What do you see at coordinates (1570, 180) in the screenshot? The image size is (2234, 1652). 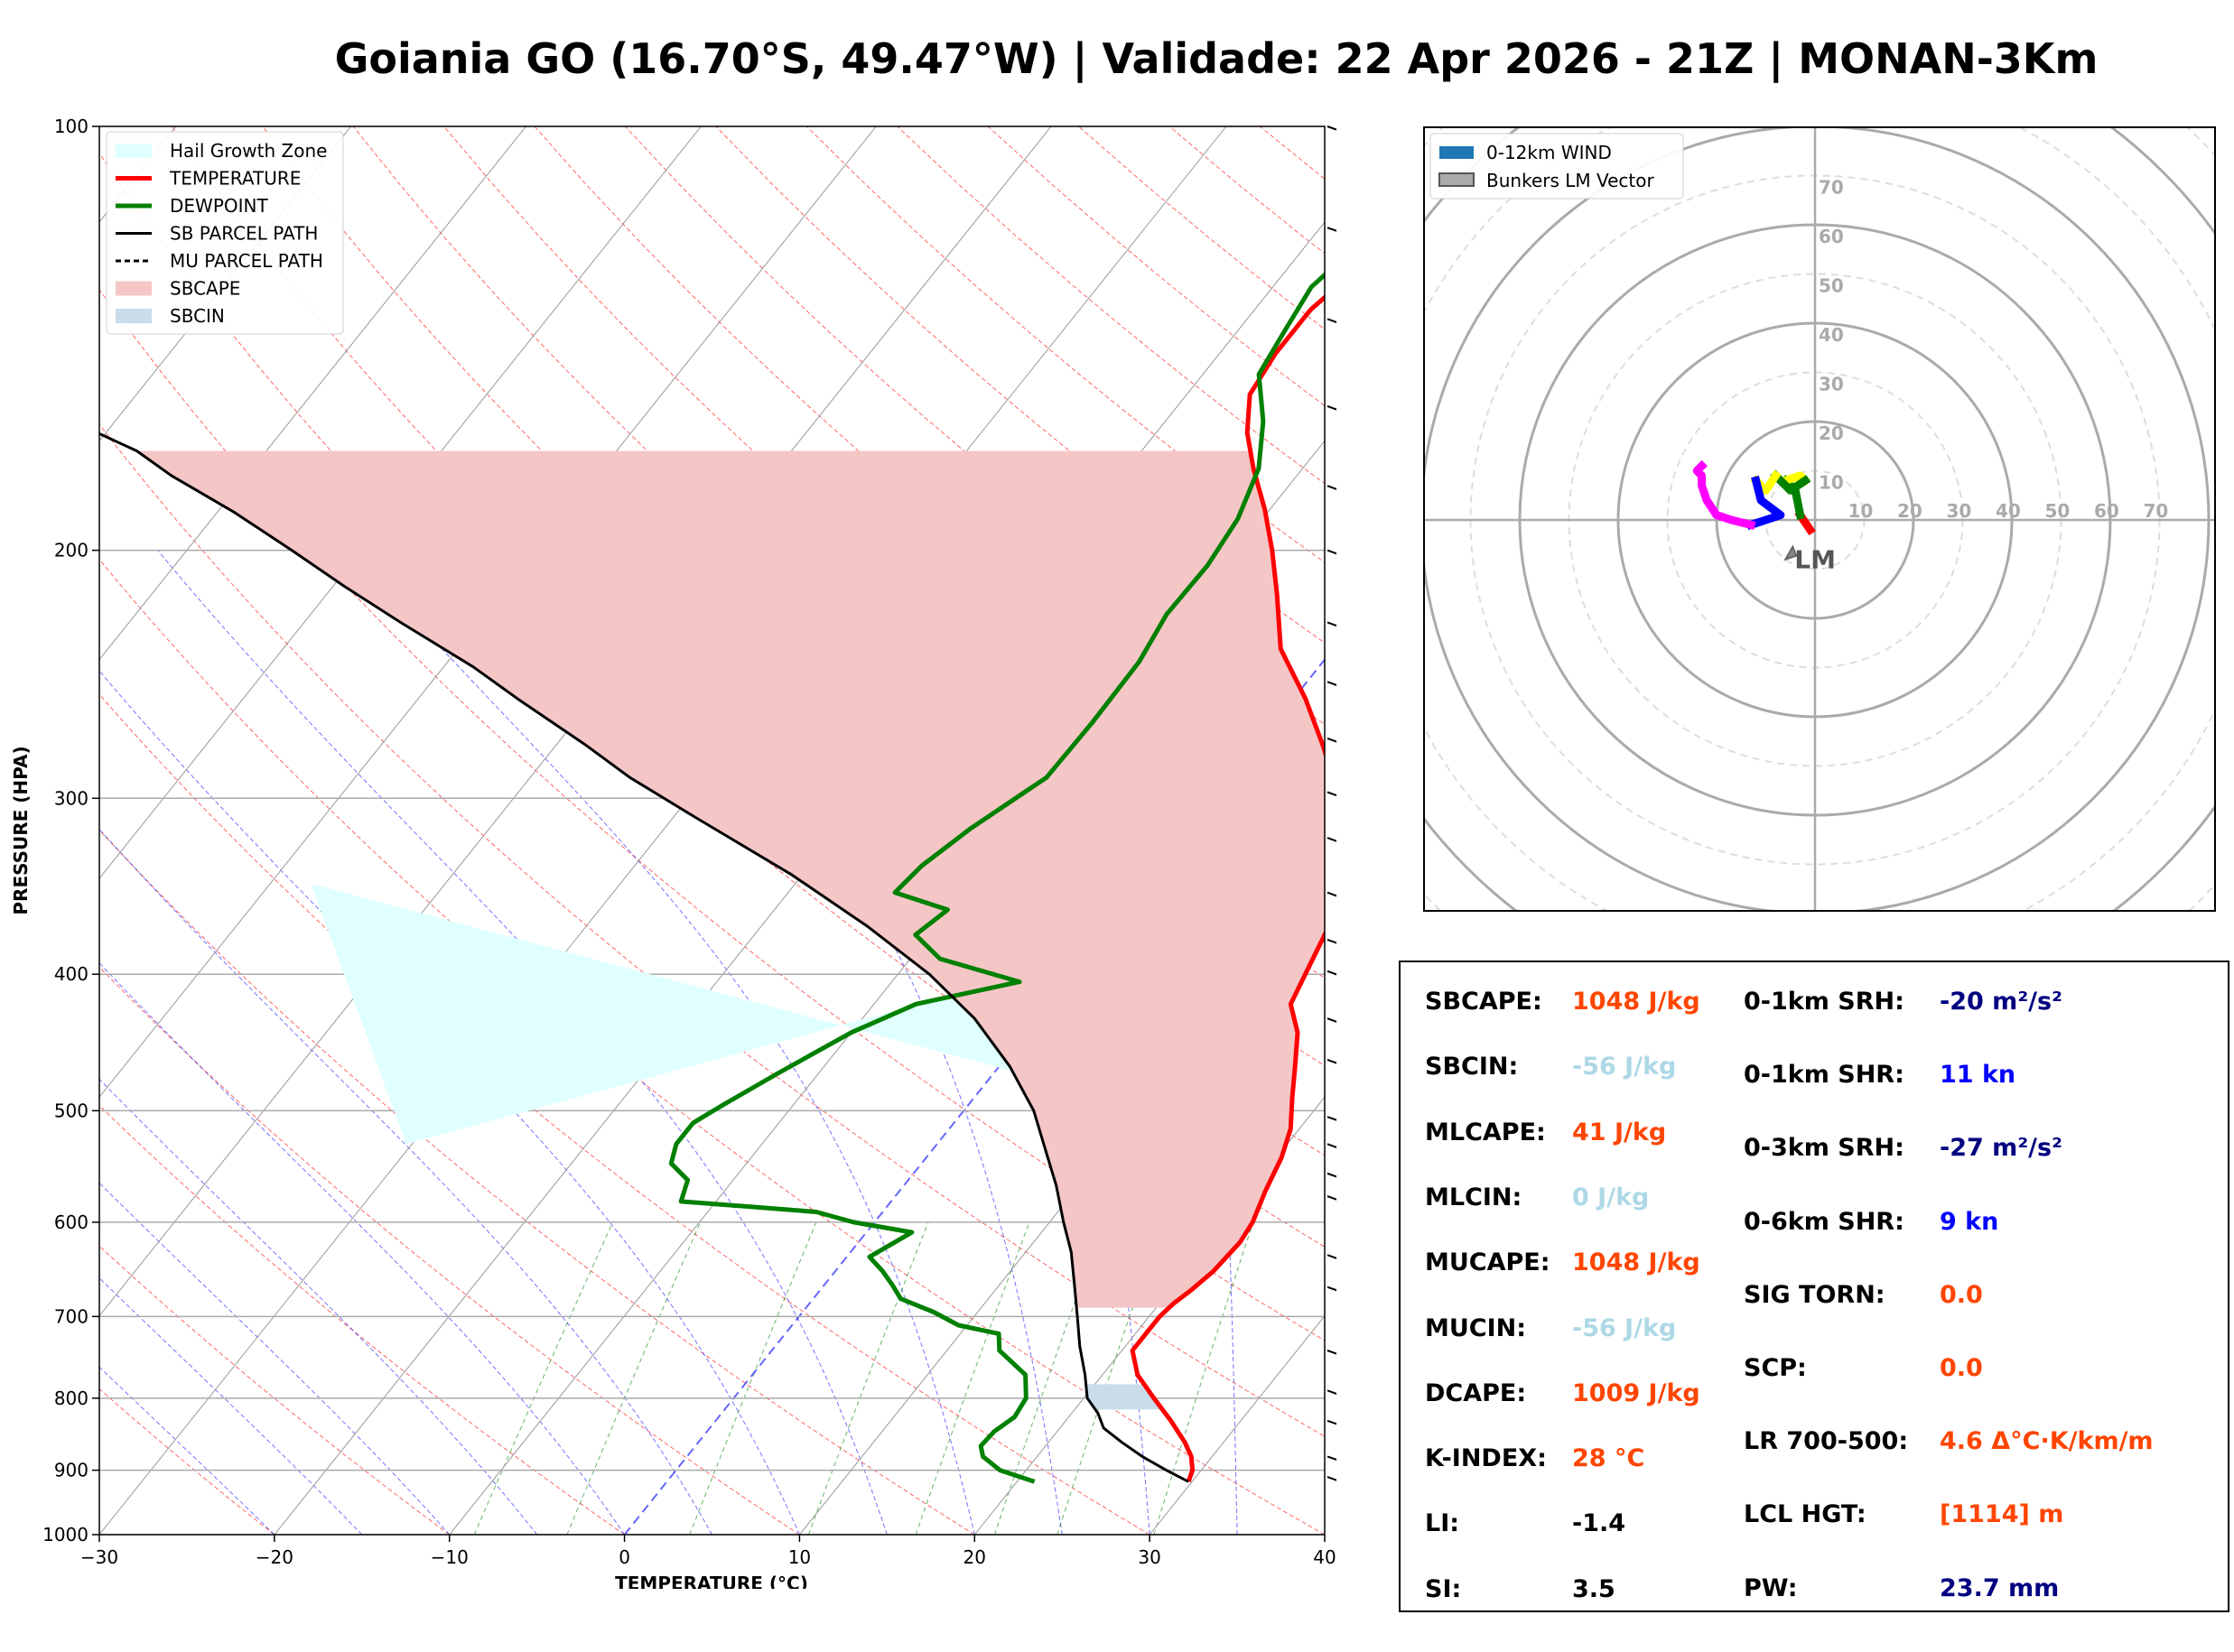 I see `hodograph-legend-label: Bunkers LM Vector` at bounding box center [1570, 180].